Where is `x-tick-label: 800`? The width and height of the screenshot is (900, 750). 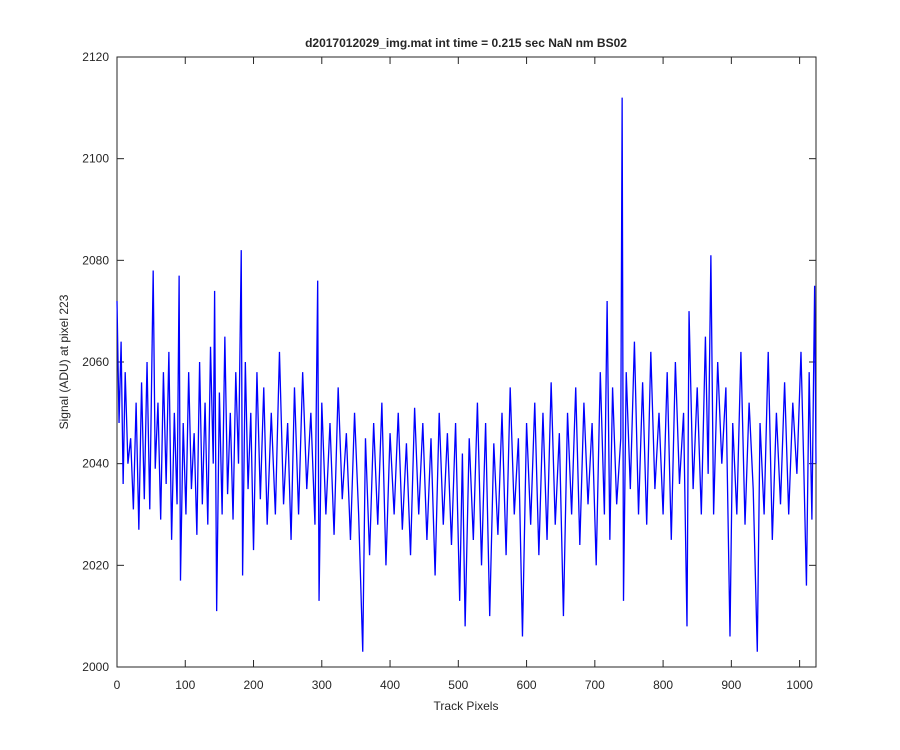
x-tick-label: 800 is located at coordinates (663, 685).